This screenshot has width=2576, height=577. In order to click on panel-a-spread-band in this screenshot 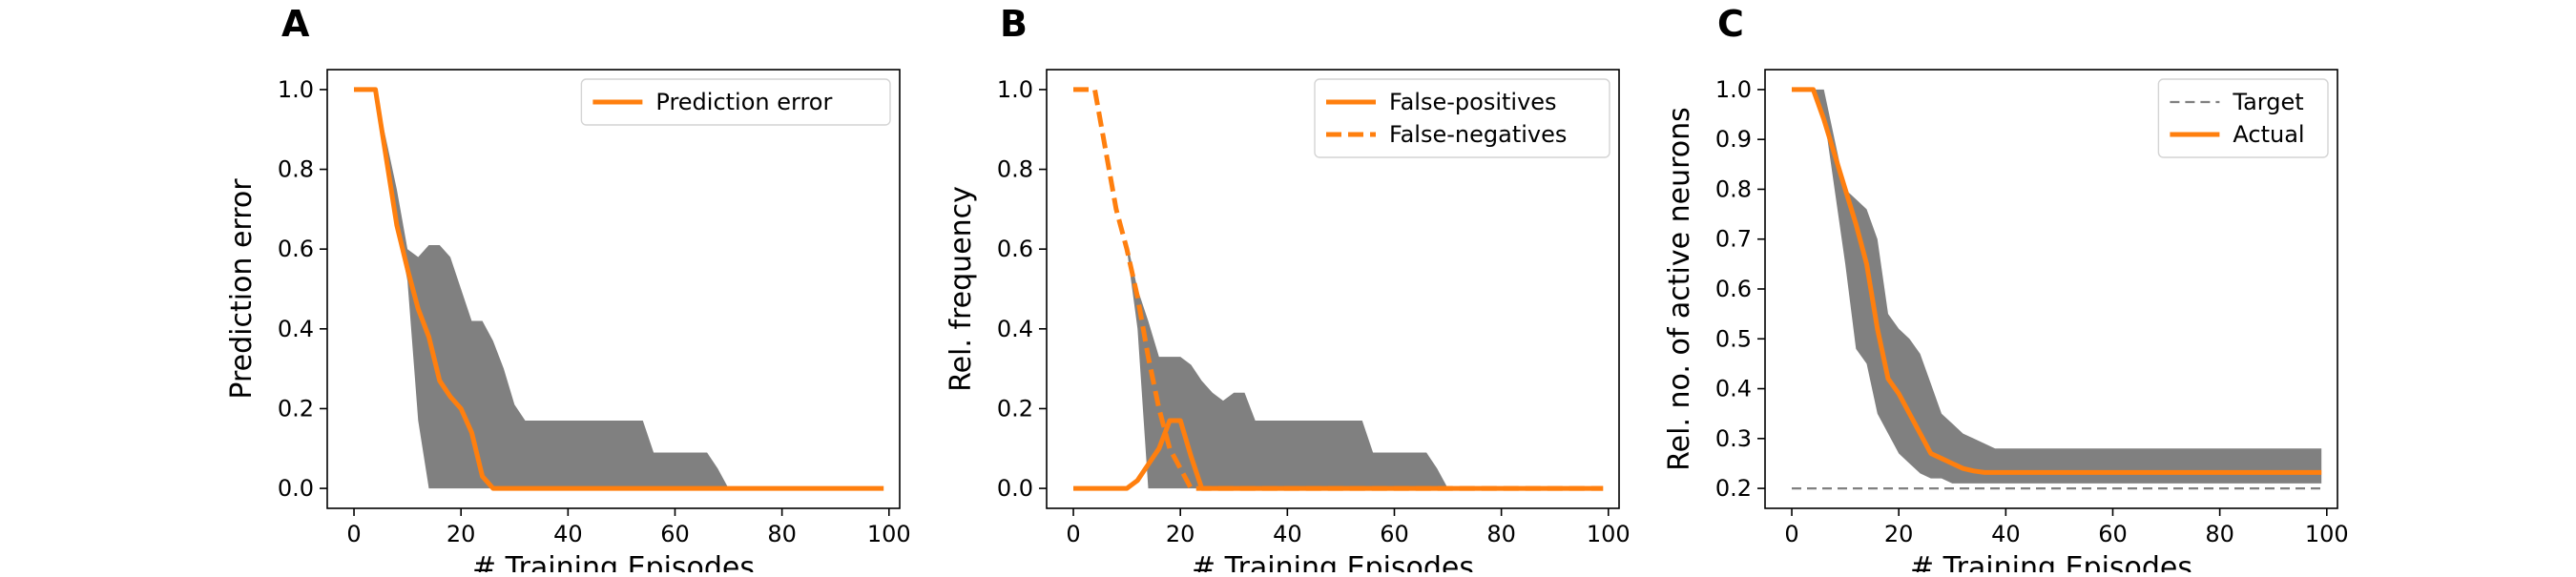, I will do `click(619, 289)`.